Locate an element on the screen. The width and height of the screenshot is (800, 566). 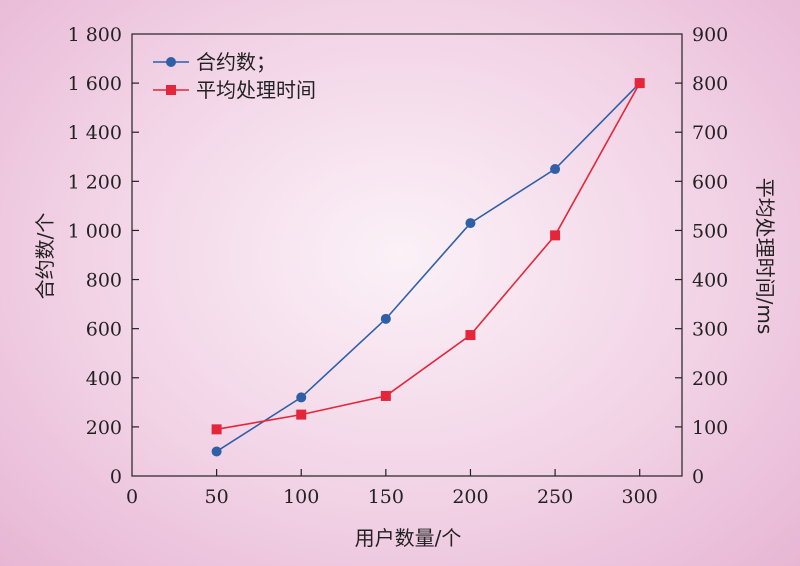
left-y-tick-label: 800 is located at coordinates (104, 281).